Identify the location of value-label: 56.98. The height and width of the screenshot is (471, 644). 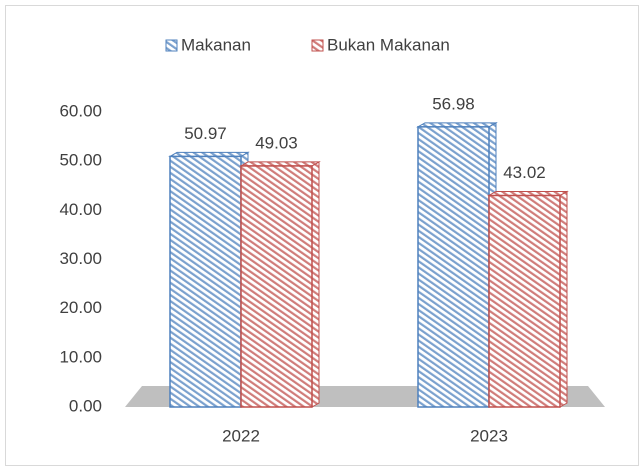
(453, 103).